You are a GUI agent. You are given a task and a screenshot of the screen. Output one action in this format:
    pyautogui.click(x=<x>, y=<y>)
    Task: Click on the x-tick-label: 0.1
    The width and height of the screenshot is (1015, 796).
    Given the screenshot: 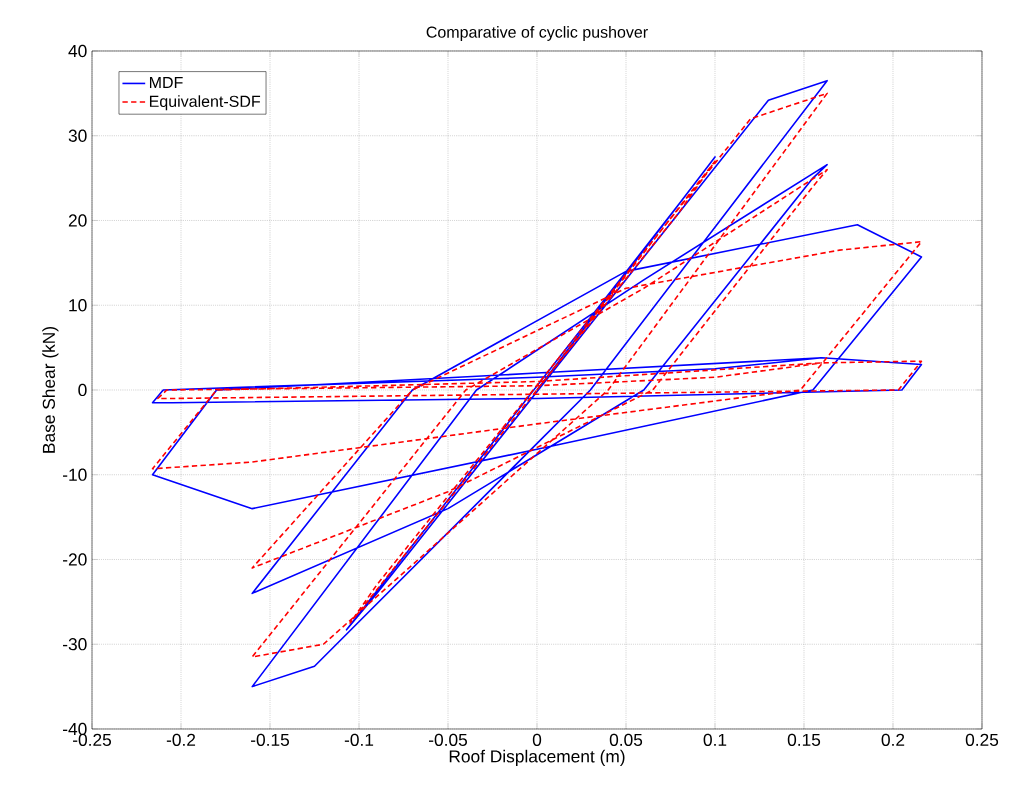 What is the action you would take?
    pyautogui.click(x=715, y=739)
    